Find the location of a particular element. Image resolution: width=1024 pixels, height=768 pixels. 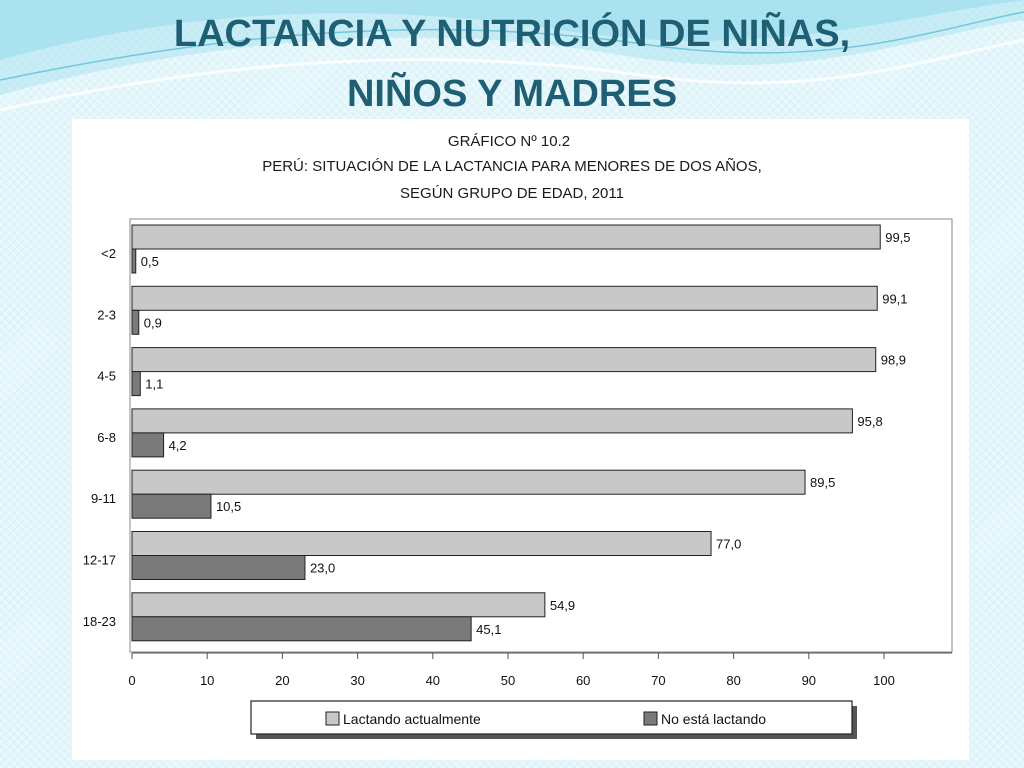

legend-box is located at coordinates (551, 717).